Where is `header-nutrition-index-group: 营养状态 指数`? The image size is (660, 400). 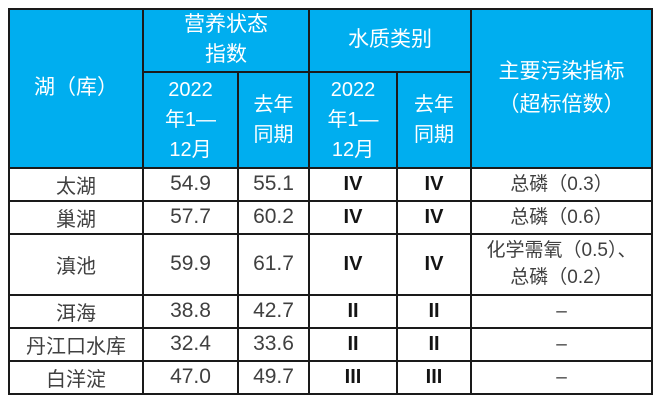
header-nutrition-index-group: 营养状态 指数 is located at coordinates (226, 40).